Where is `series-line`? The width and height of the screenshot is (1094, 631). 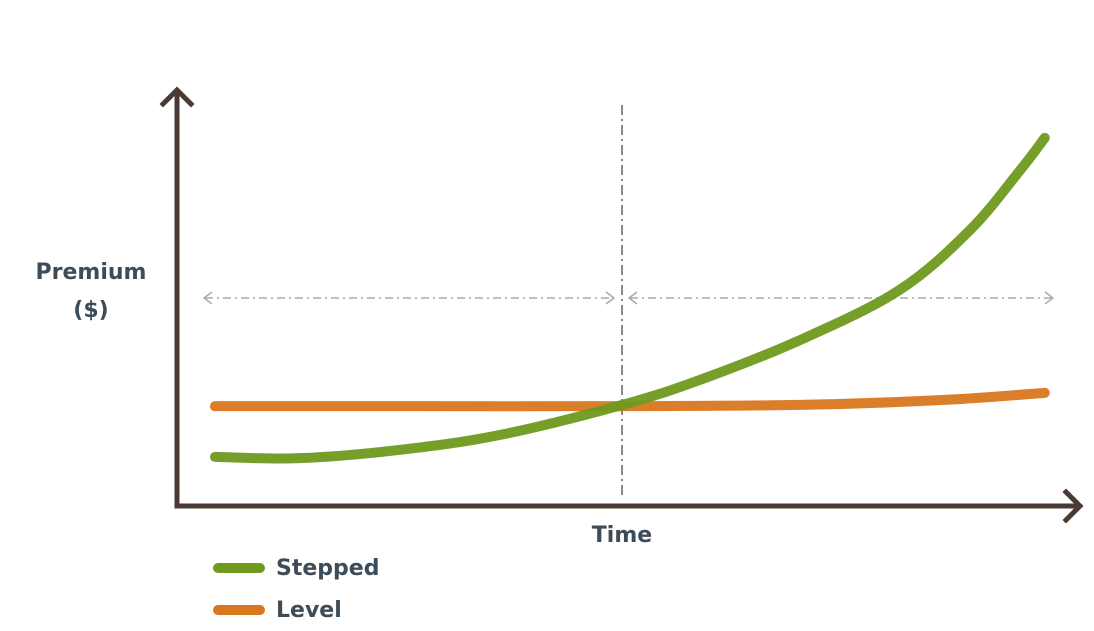 series-line is located at coordinates (629, 399).